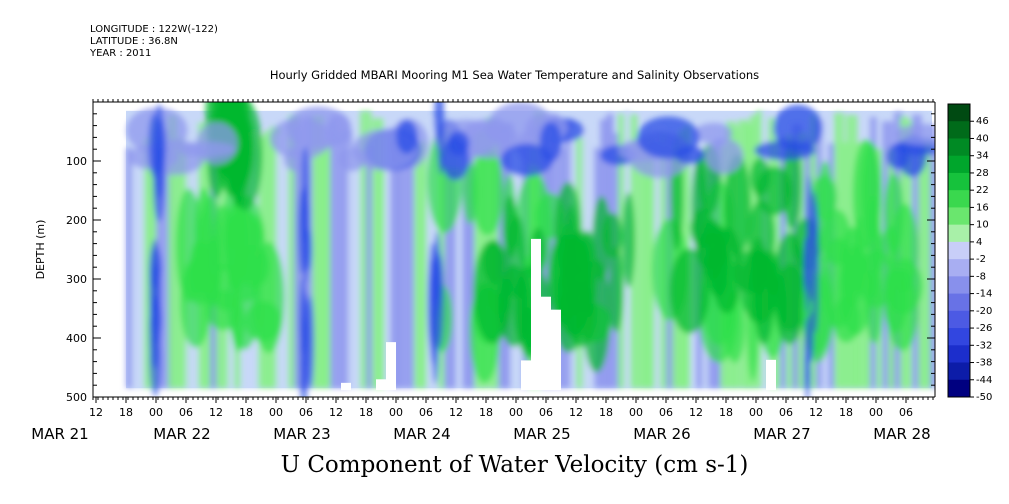 The width and height of the screenshot is (1009, 504). Describe the element at coordinates (984, 328) in the screenshot. I see `colorbar-label: -26` at that location.